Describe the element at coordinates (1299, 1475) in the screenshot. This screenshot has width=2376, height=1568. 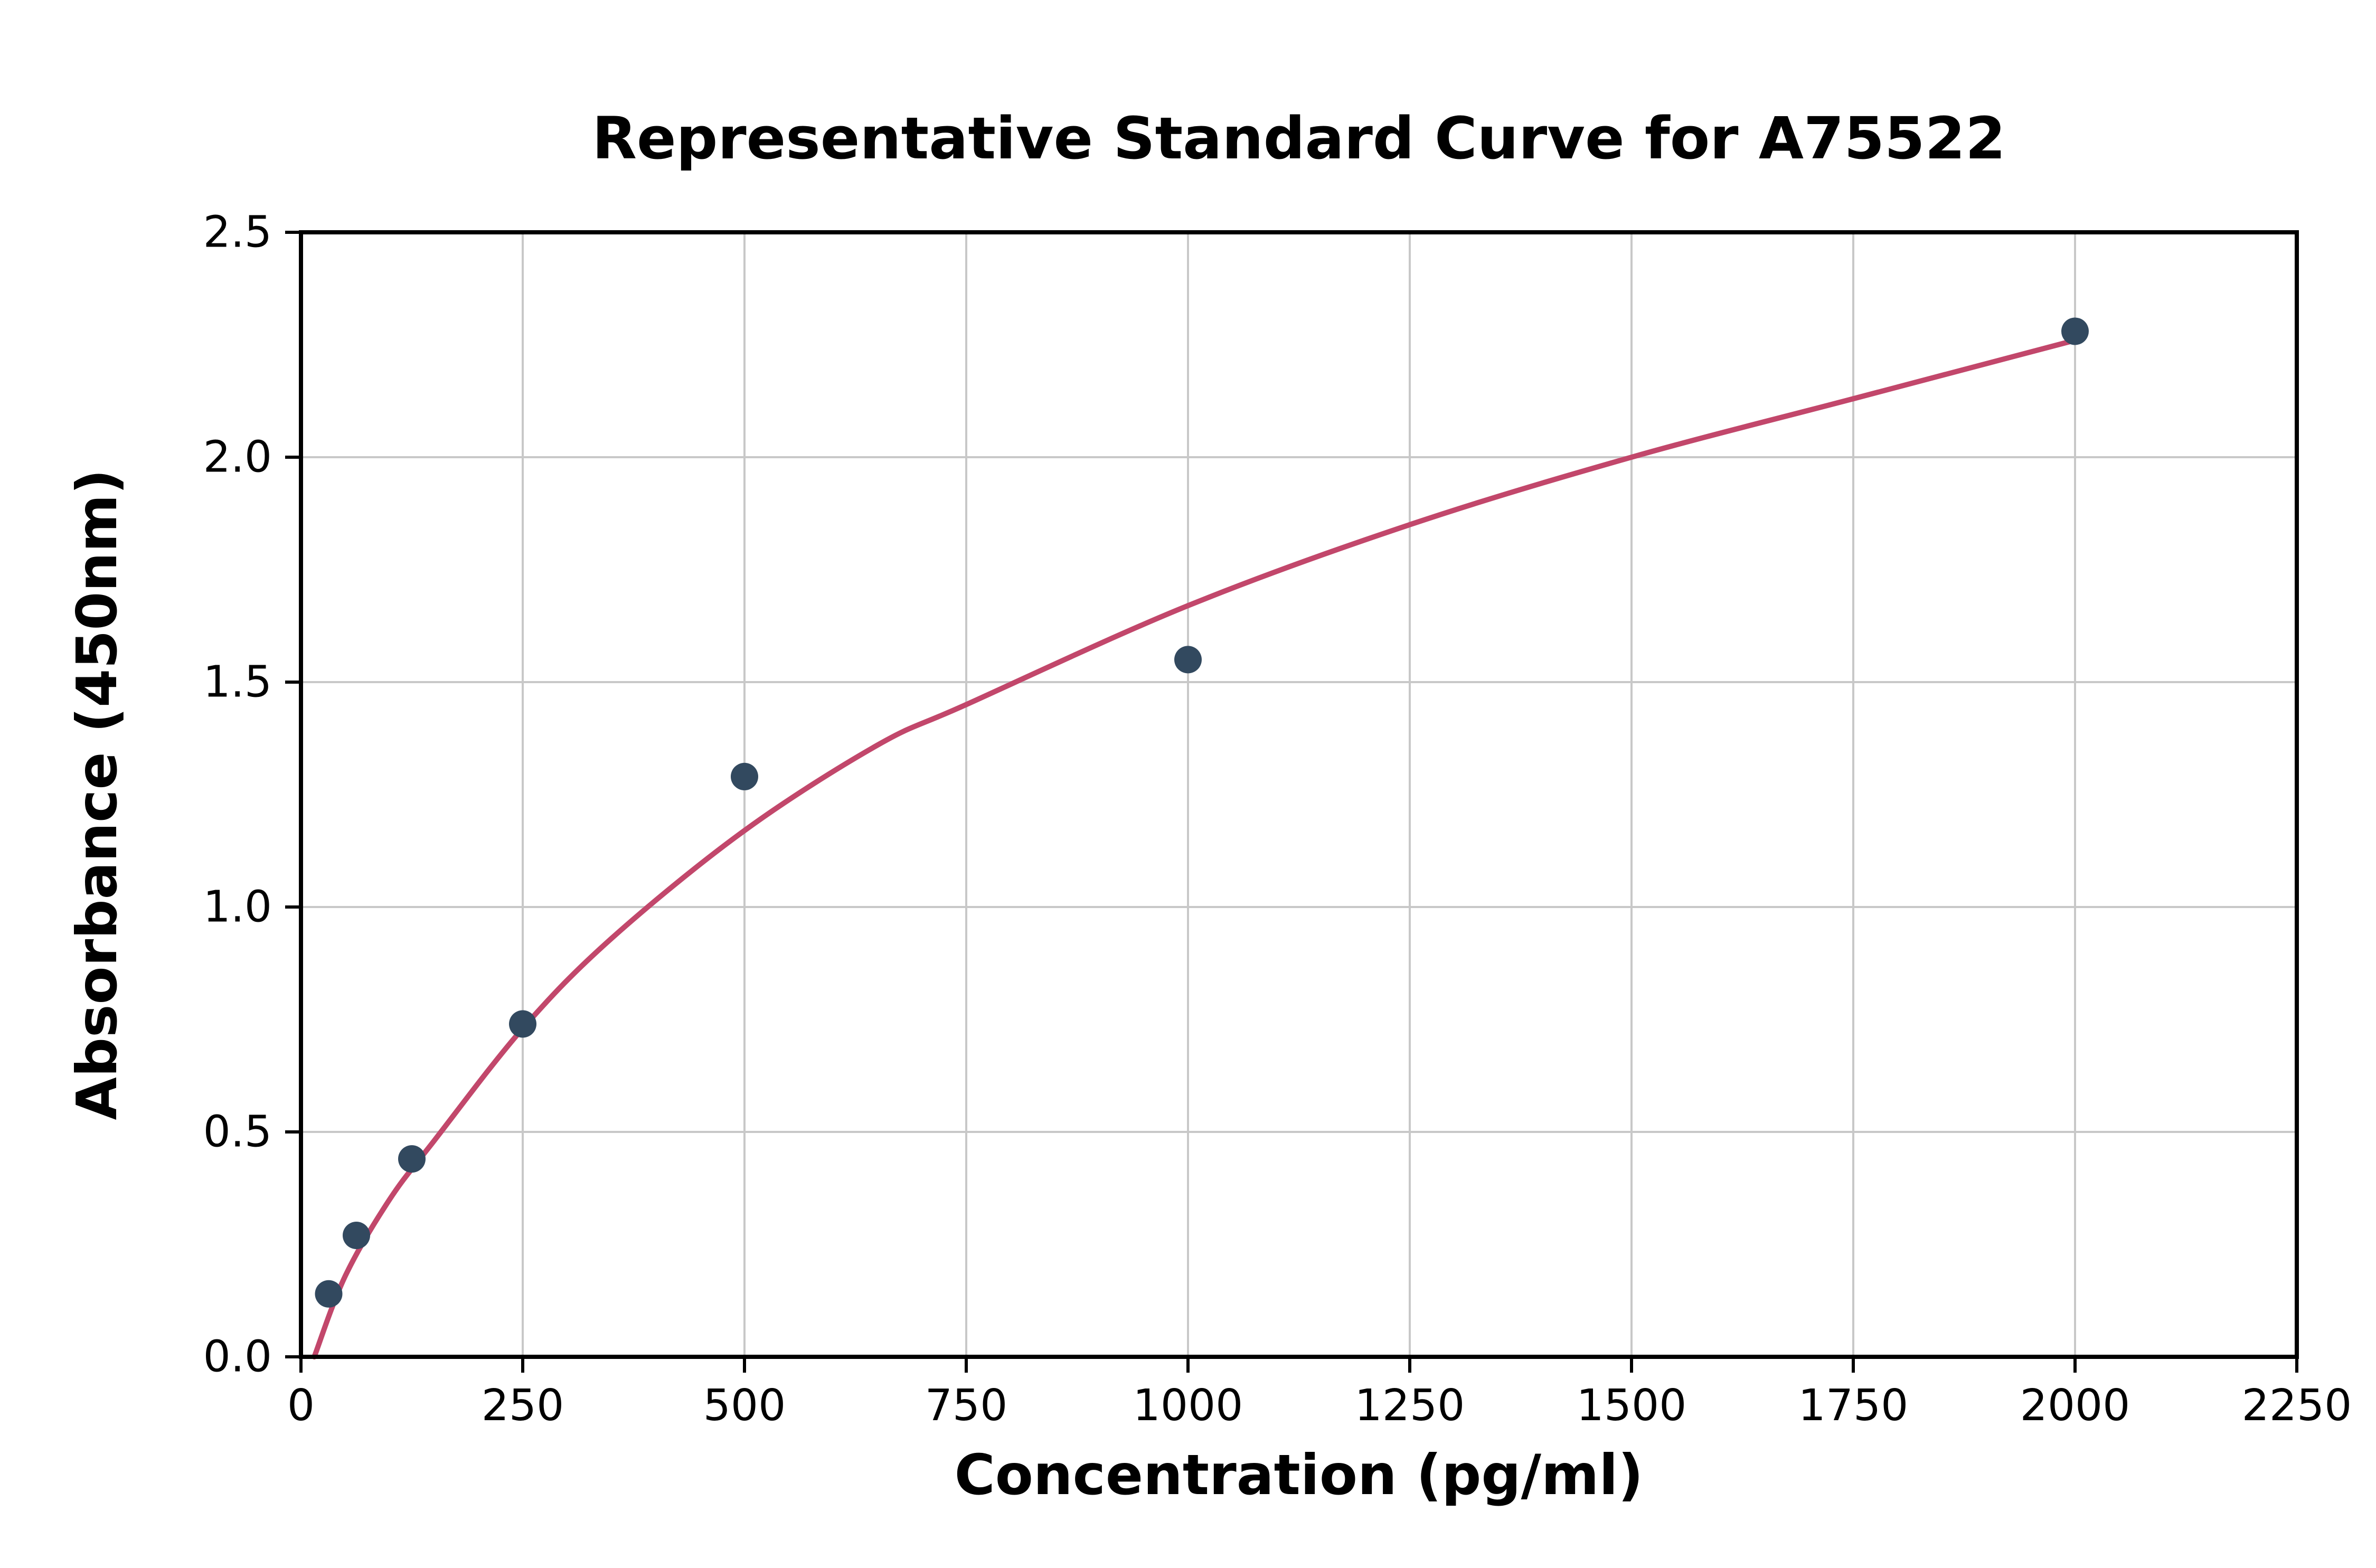
I see `x-axis-label: Concentration (pg/ml)` at that location.